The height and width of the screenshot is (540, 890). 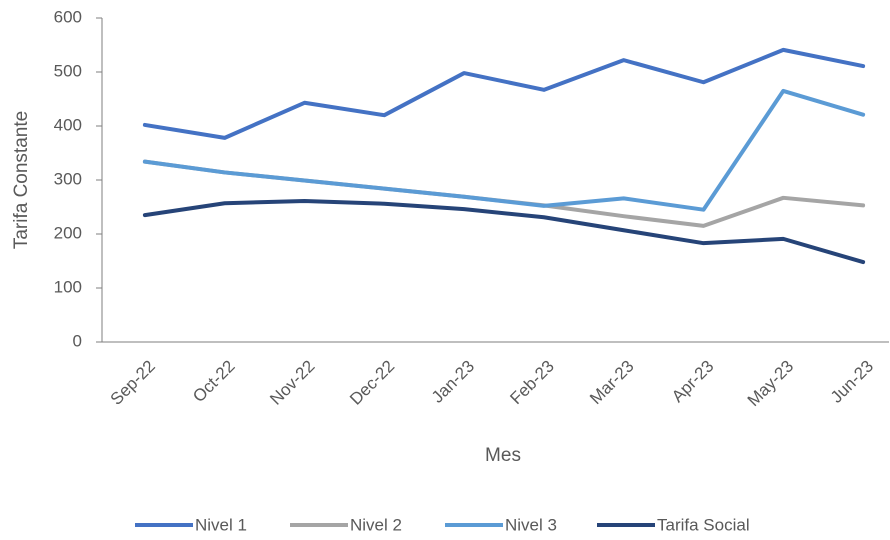 I want to click on y-tick-label: 500, so click(x=68, y=70).